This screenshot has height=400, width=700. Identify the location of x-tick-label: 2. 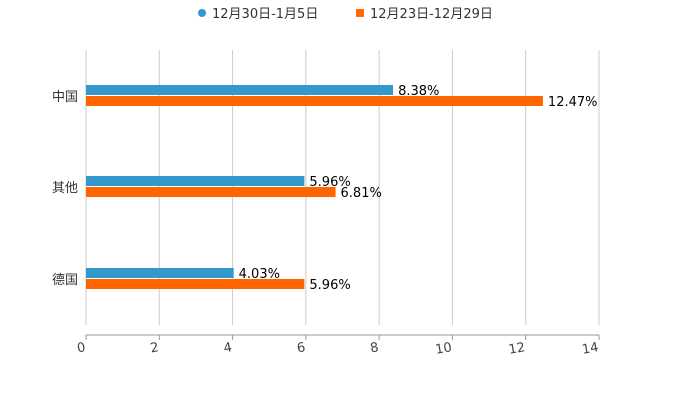
(154, 348).